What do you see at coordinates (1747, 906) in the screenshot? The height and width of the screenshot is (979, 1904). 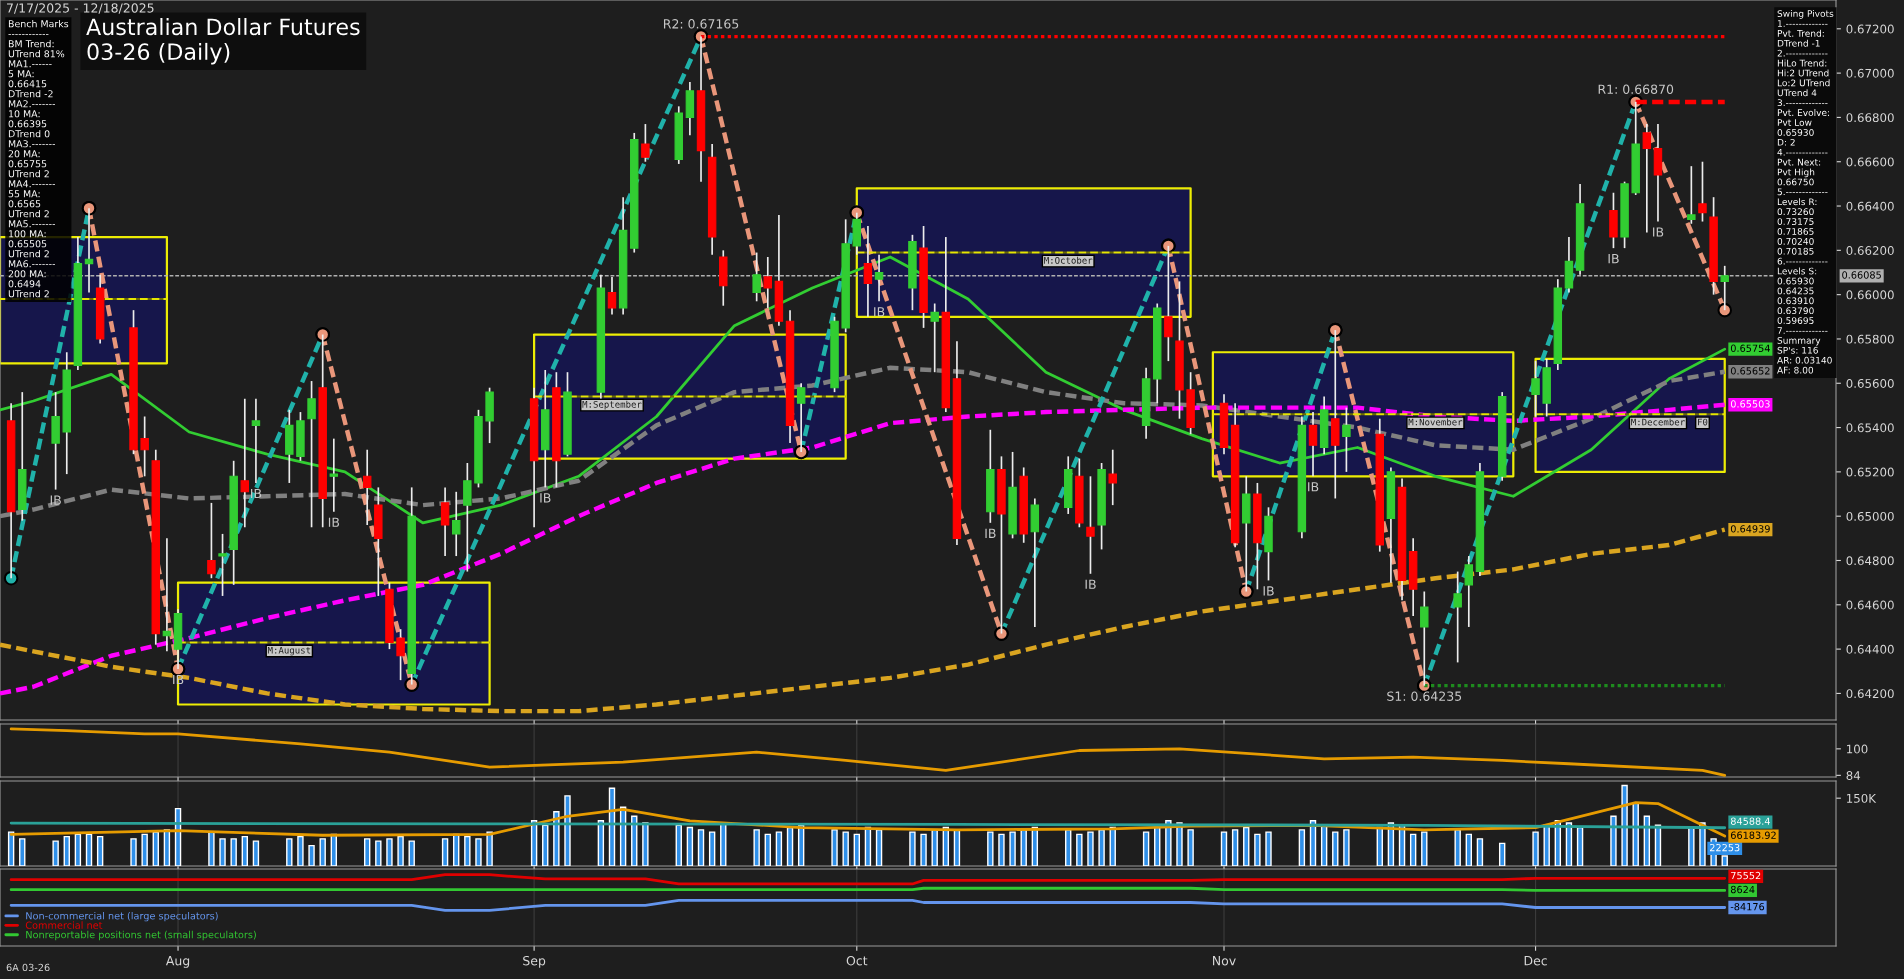 I see `annotation: -84176` at bounding box center [1747, 906].